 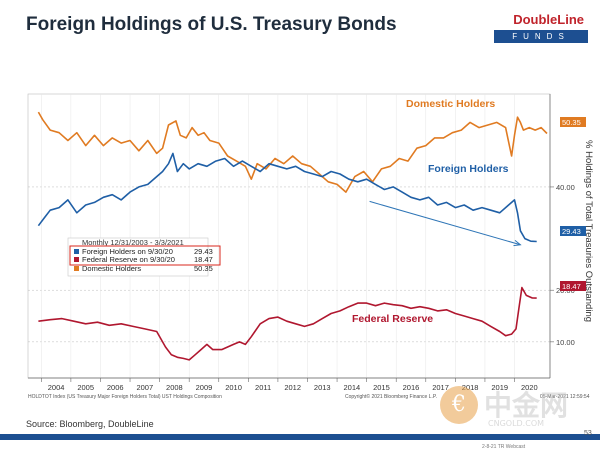 What do you see at coordinates (440, 387) in the screenshot?
I see `x-tick-label: 2017` at bounding box center [440, 387].